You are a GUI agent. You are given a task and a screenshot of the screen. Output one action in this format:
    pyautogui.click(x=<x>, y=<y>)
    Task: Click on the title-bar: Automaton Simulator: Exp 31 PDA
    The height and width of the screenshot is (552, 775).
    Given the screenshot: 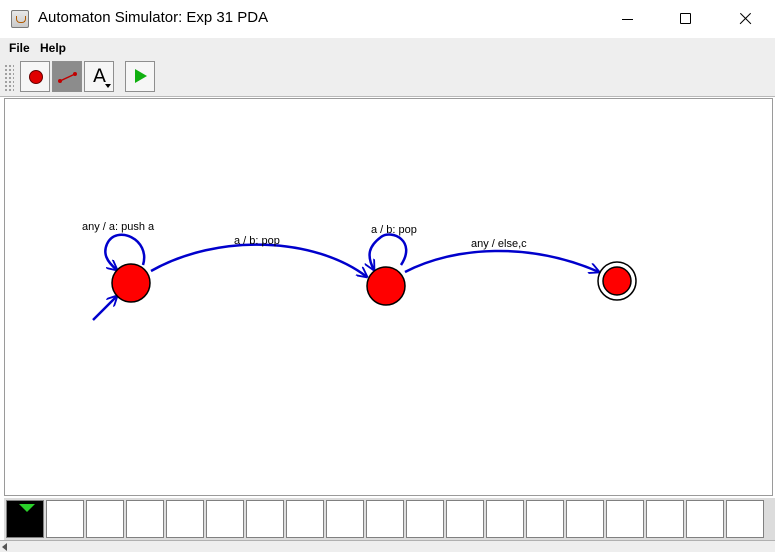 What is the action you would take?
    pyautogui.click(x=387, y=19)
    